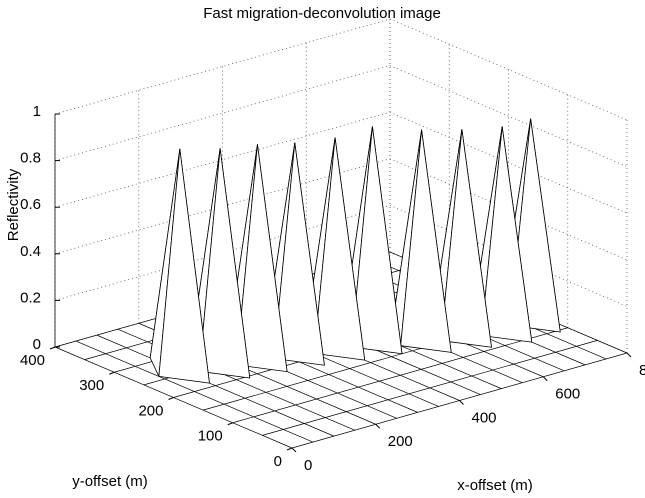 The width and height of the screenshot is (645, 498). I want to click on z-axis-label: Reflectivity, so click(13, 204).